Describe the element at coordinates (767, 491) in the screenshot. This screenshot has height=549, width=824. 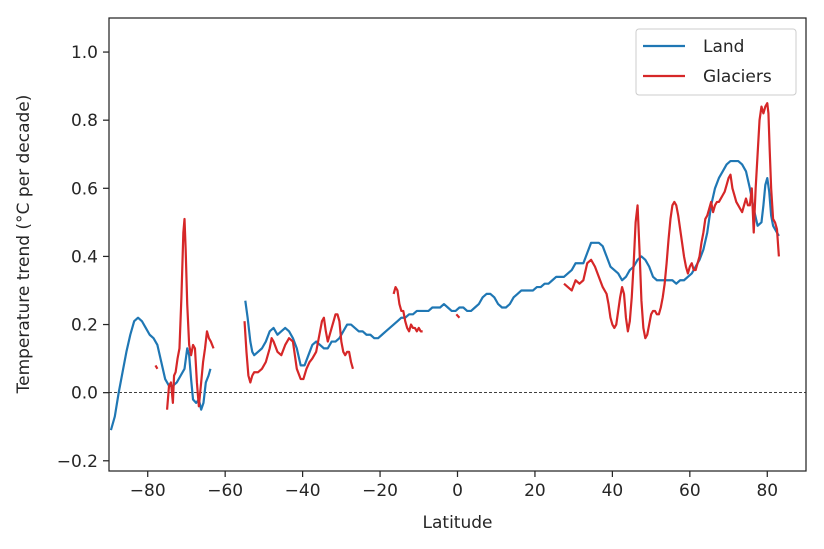
I see `x-tick-label: 80` at that location.